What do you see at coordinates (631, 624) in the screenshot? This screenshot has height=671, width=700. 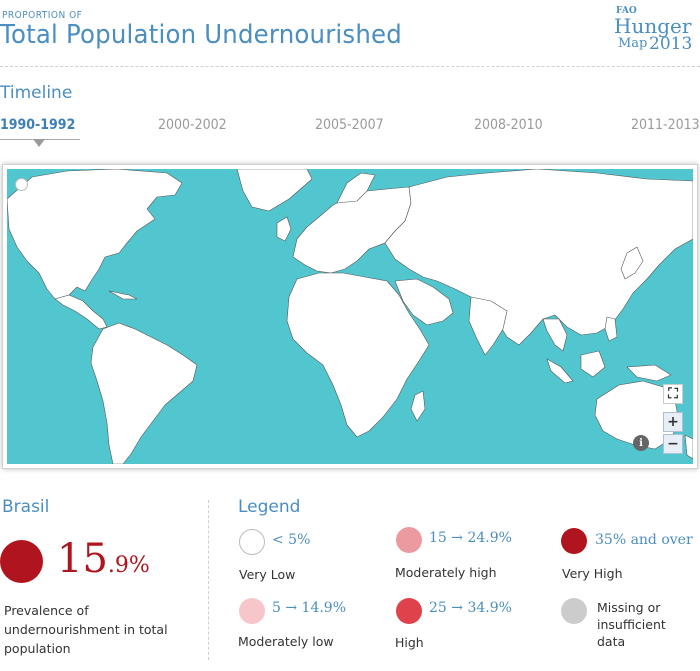 I see `legend-label-missing: Missing or insufficient data` at bounding box center [631, 624].